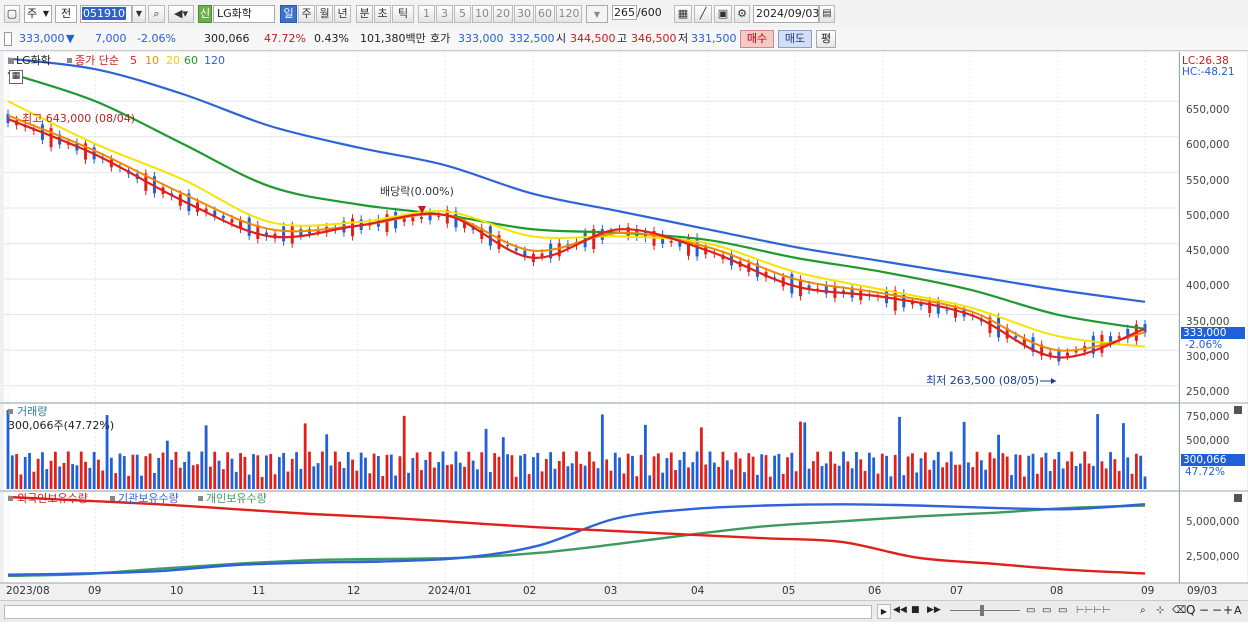 This screenshot has height=622, width=1248. Describe the element at coordinates (915, 610) in the screenshot. I see `stop-icon: ■` at that location.